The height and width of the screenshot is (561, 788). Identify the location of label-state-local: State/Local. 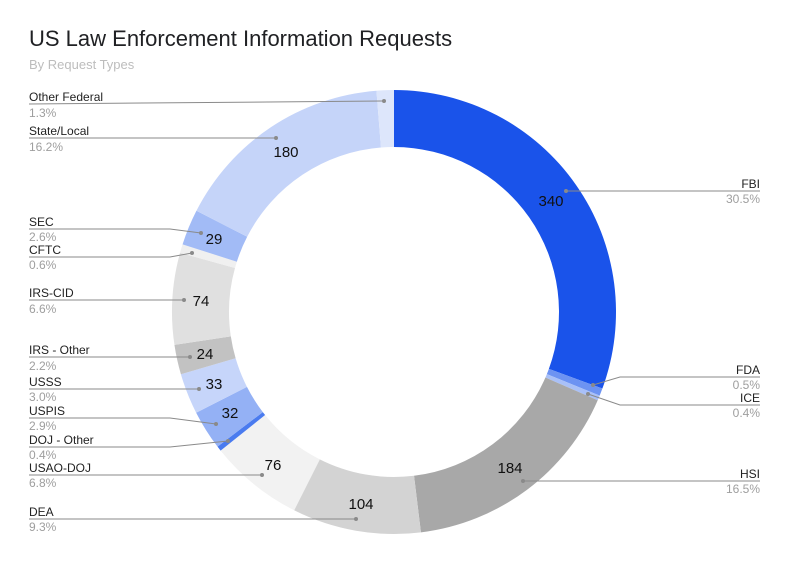
(59, 131).